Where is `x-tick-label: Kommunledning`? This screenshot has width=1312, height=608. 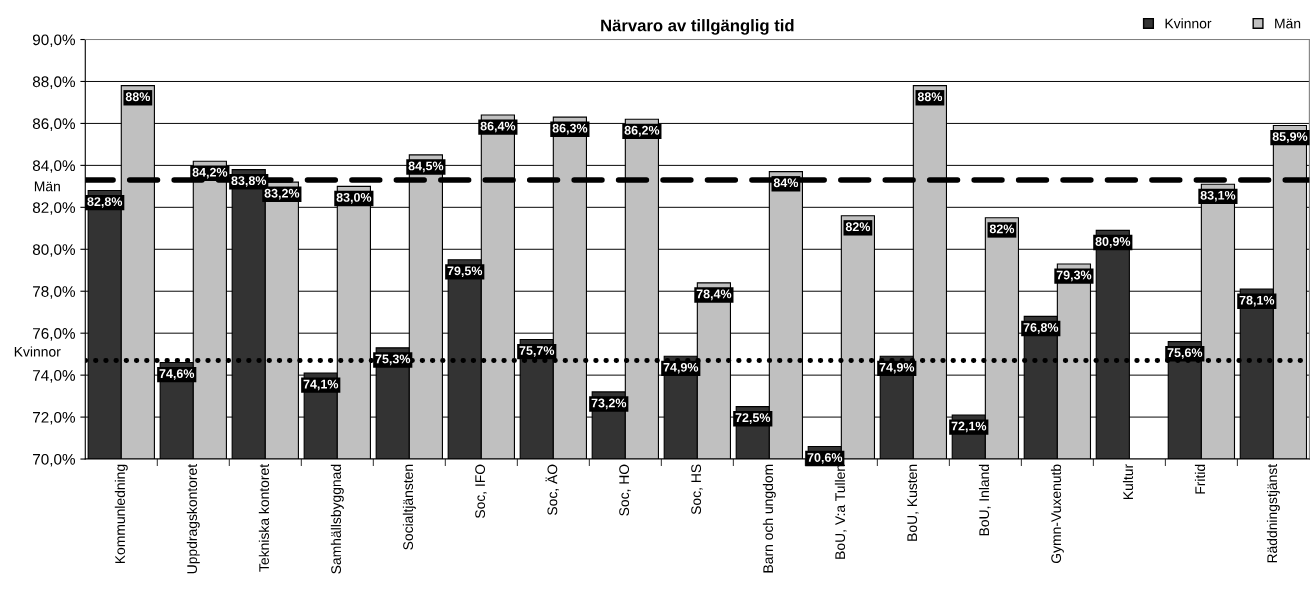 x-tick-label: Kommunledning is located at coordinates (121, 514).